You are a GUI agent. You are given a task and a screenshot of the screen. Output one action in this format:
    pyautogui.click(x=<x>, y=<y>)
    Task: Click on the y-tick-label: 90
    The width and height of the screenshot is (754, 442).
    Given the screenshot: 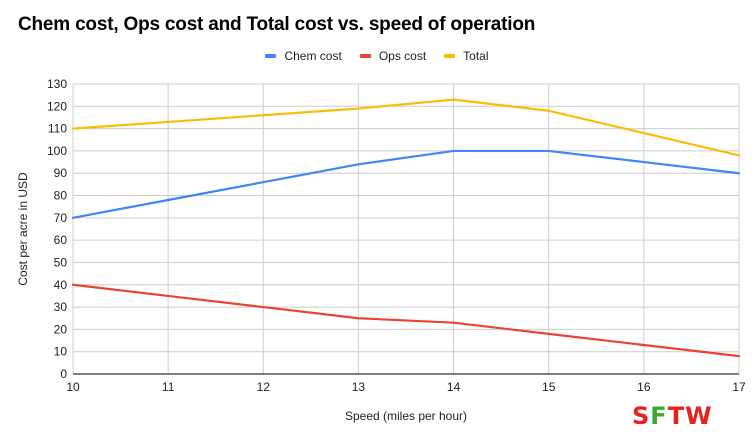 What is the action you would take?
    pyautogui.click(x=61, y=173)
    